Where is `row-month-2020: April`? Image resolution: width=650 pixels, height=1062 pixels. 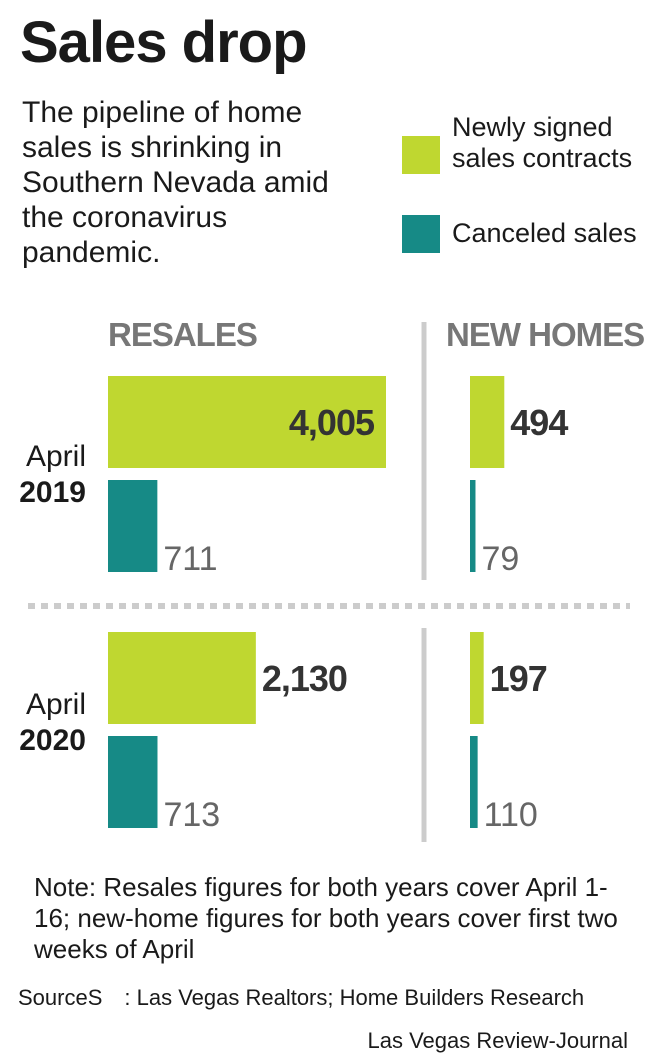
row-month-2020: April is located at coordinates (55, 704).